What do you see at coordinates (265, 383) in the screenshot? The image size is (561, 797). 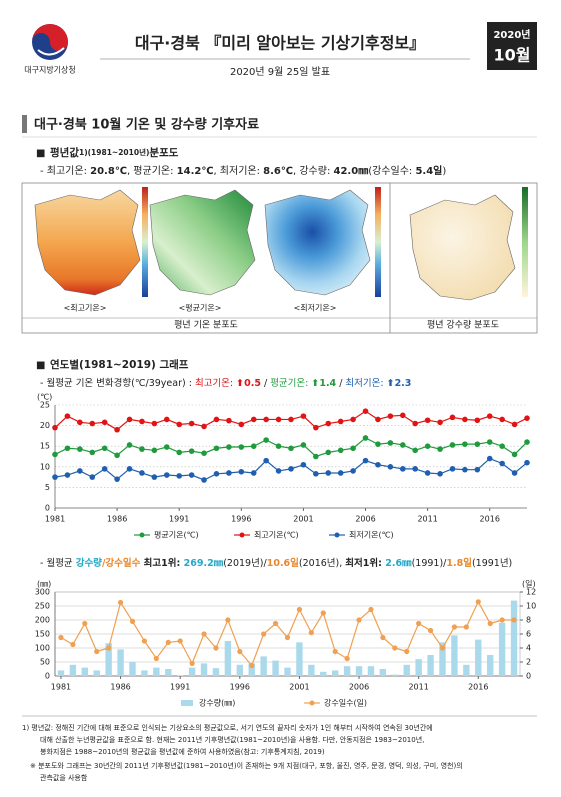 I see `text-part: /` at bounding box center [265, 383].